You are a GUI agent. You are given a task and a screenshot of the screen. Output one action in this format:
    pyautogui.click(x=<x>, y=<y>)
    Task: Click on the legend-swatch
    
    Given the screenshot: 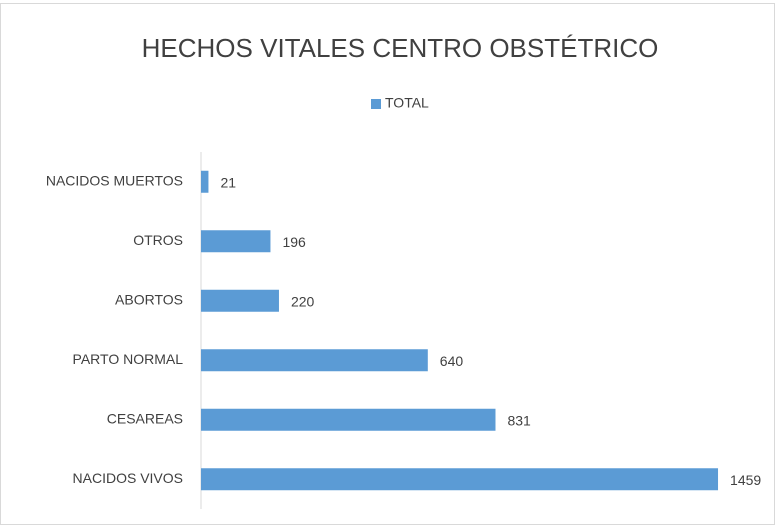 What is the action you would take?
    pyautogui.click(x=376, y=104)
    